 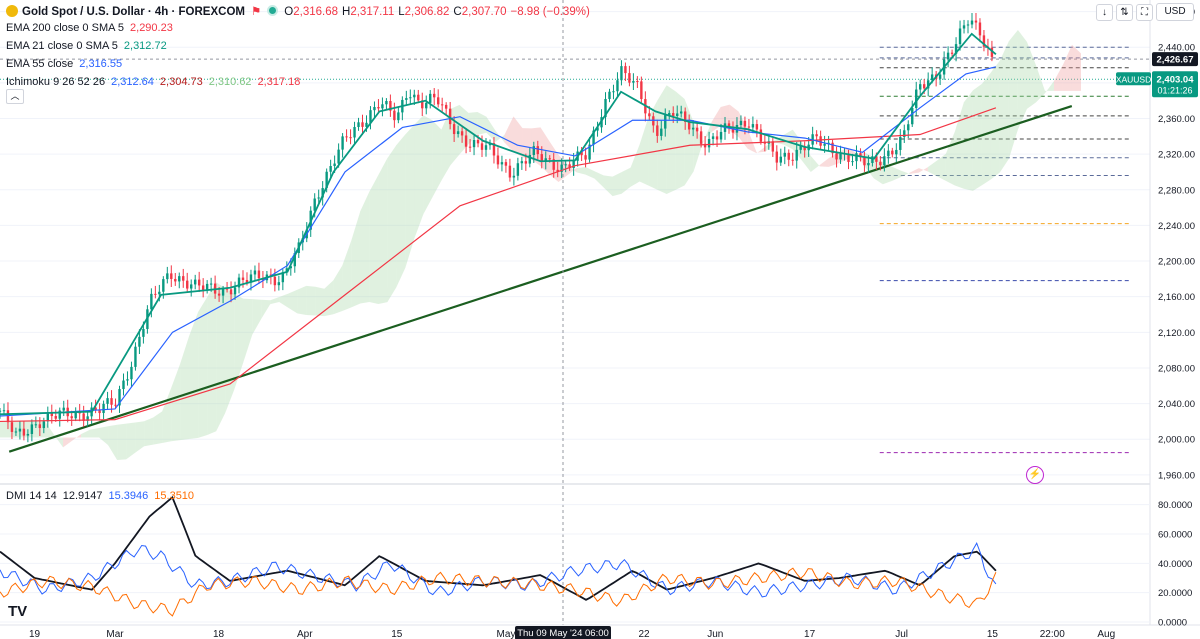 What do you see at coordinates (62, 46) in the screenshot?
I see `legend-label: EMA 21 close 0 SMA 5` at bounding box center [62, 46].